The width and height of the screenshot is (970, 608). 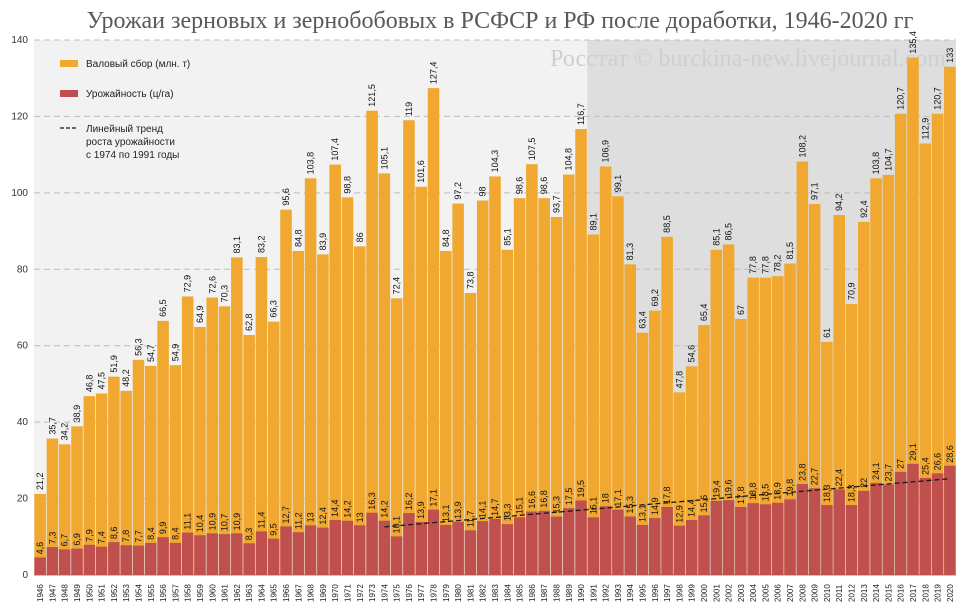 What do you see at coordinates (347, 185) in the screenshot?
I see `data-label-gross: 98,8` at bounding box center [347, 185].